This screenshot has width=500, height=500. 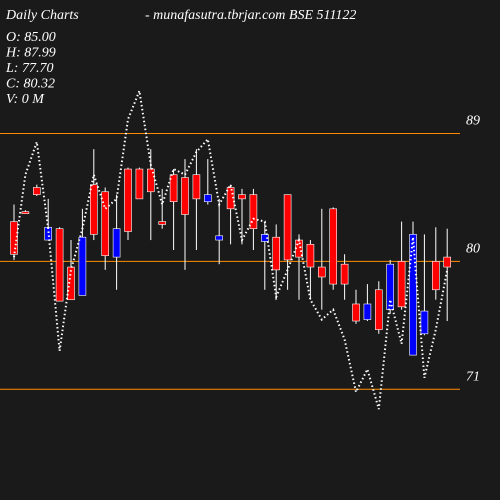 I want to click on info-line: O: 85.00, so click(x=31, y=37).